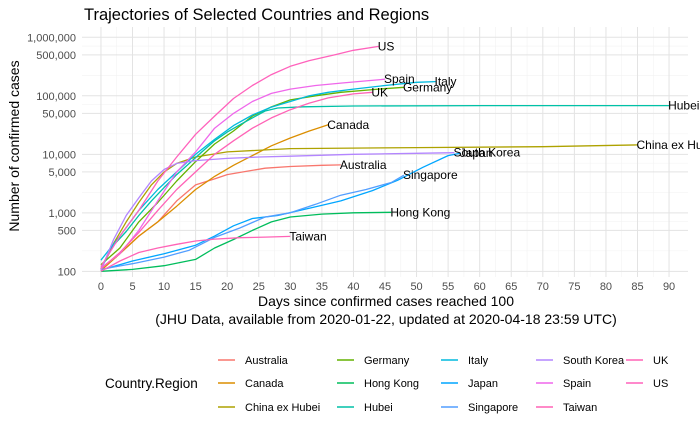  What do you see at coordinates (56, 97) in the screenshot?
I see `y-tick-label: 100,000` at bounding box center [56, 97].